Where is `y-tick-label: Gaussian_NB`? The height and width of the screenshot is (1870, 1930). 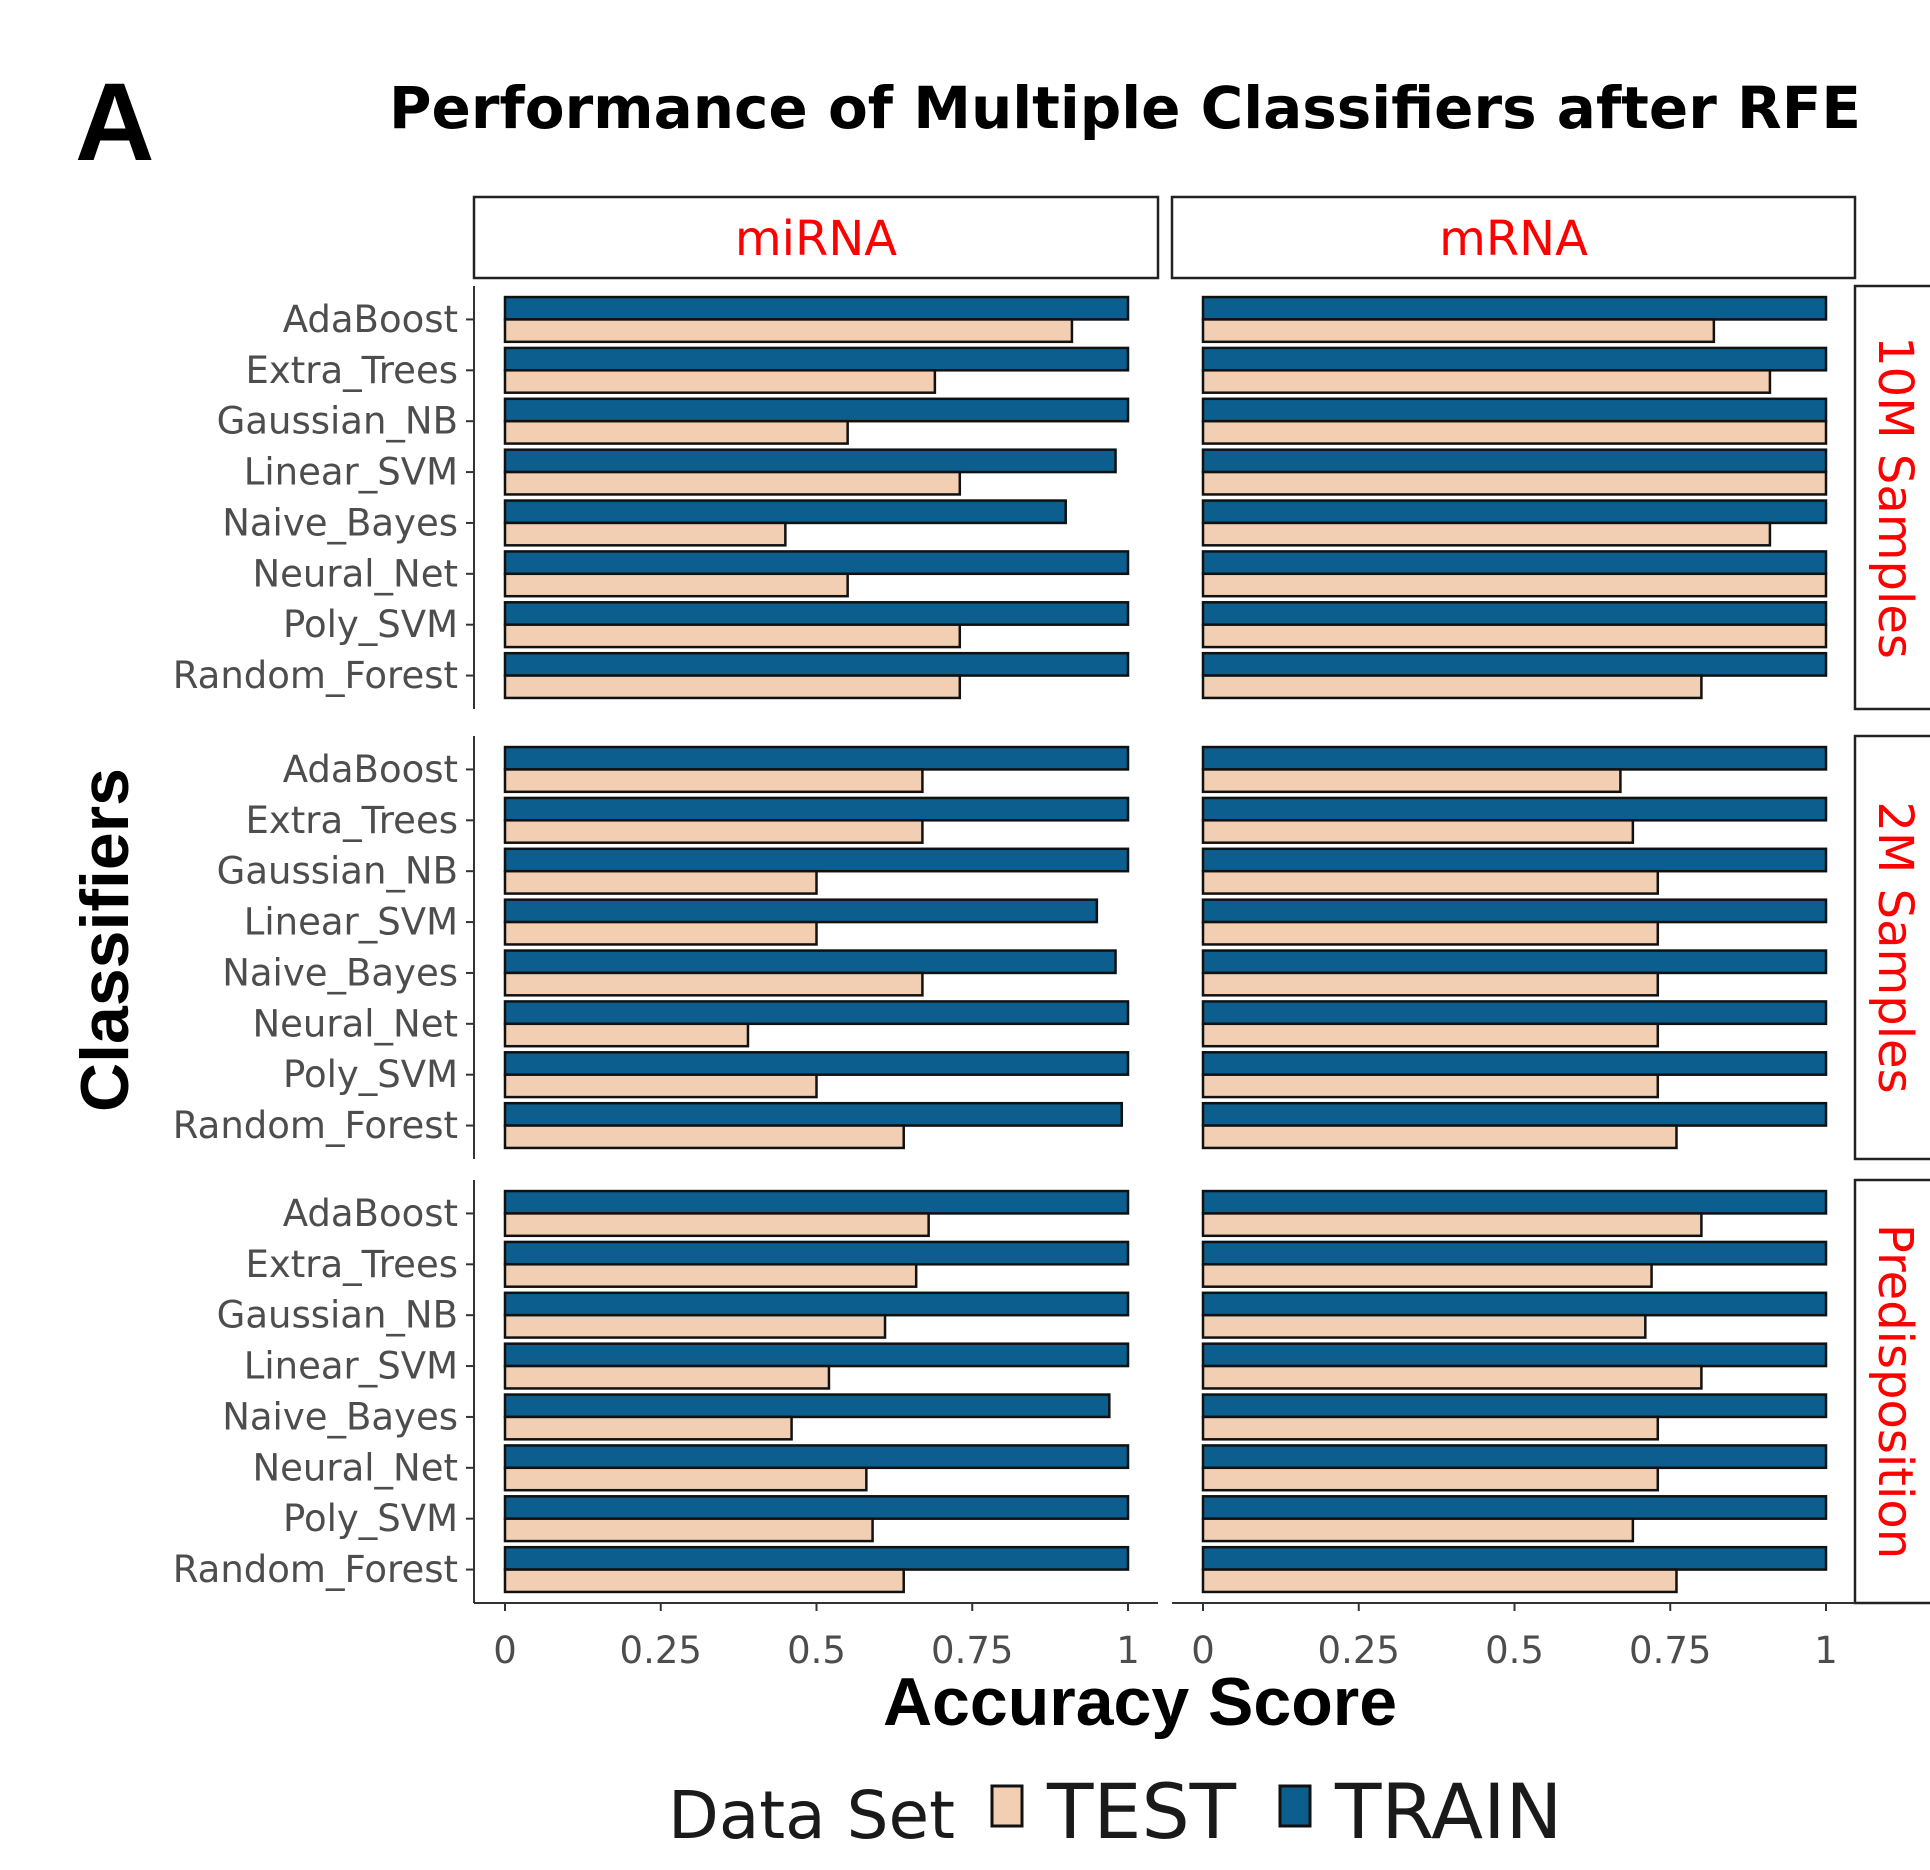 y-tick-label: Gaussian_NB is located at coordinates (337, 1315).